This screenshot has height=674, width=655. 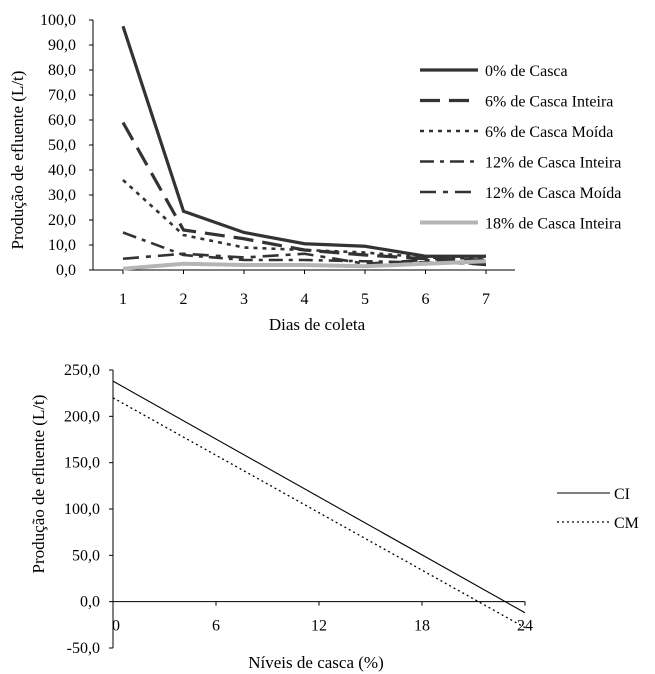 What do you see at coordinates (553, 193) in the screenshot?
I see `chart1-legend-label-12-de-casca-mo-da: 12% de Casca Moída` at bounding box center [553, 193].